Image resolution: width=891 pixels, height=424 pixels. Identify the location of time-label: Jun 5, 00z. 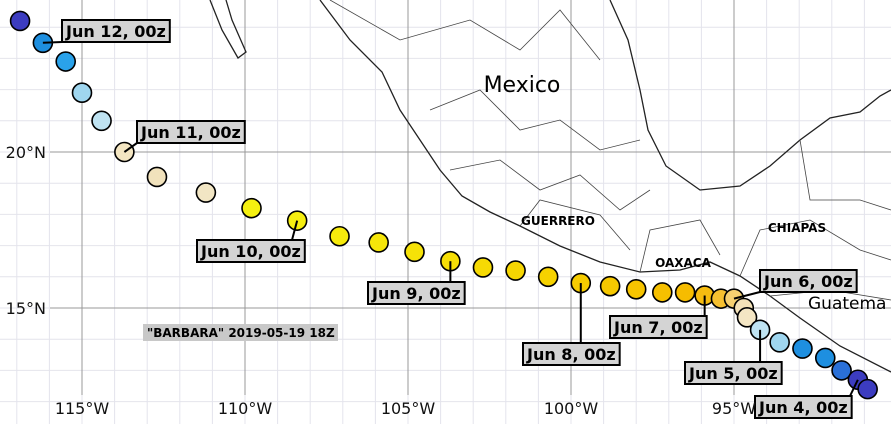
(733, 373).